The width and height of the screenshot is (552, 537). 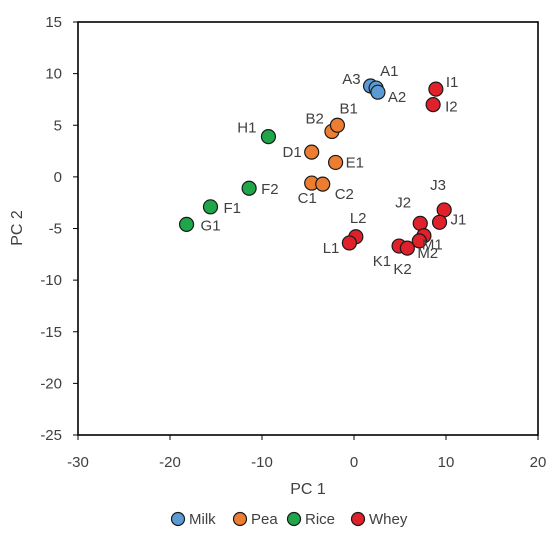 What do you see at coordinates (358, 218) in the screenshot?
I see `point-label-l2: L2` at bounding box center [358, 218].